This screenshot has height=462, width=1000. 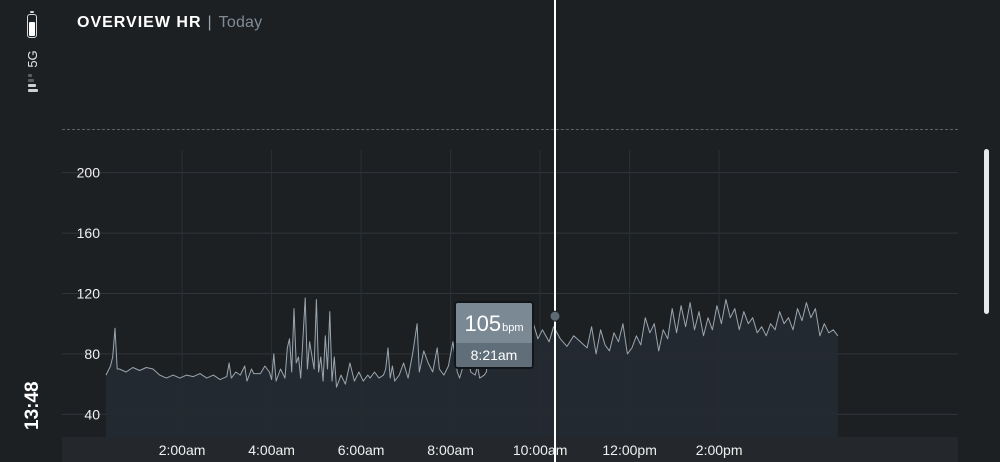 What do you see at coordinates (450, 450) in the screenshot?
I see `x-tick-label: 8:00am` at bounding box center [450, 450].